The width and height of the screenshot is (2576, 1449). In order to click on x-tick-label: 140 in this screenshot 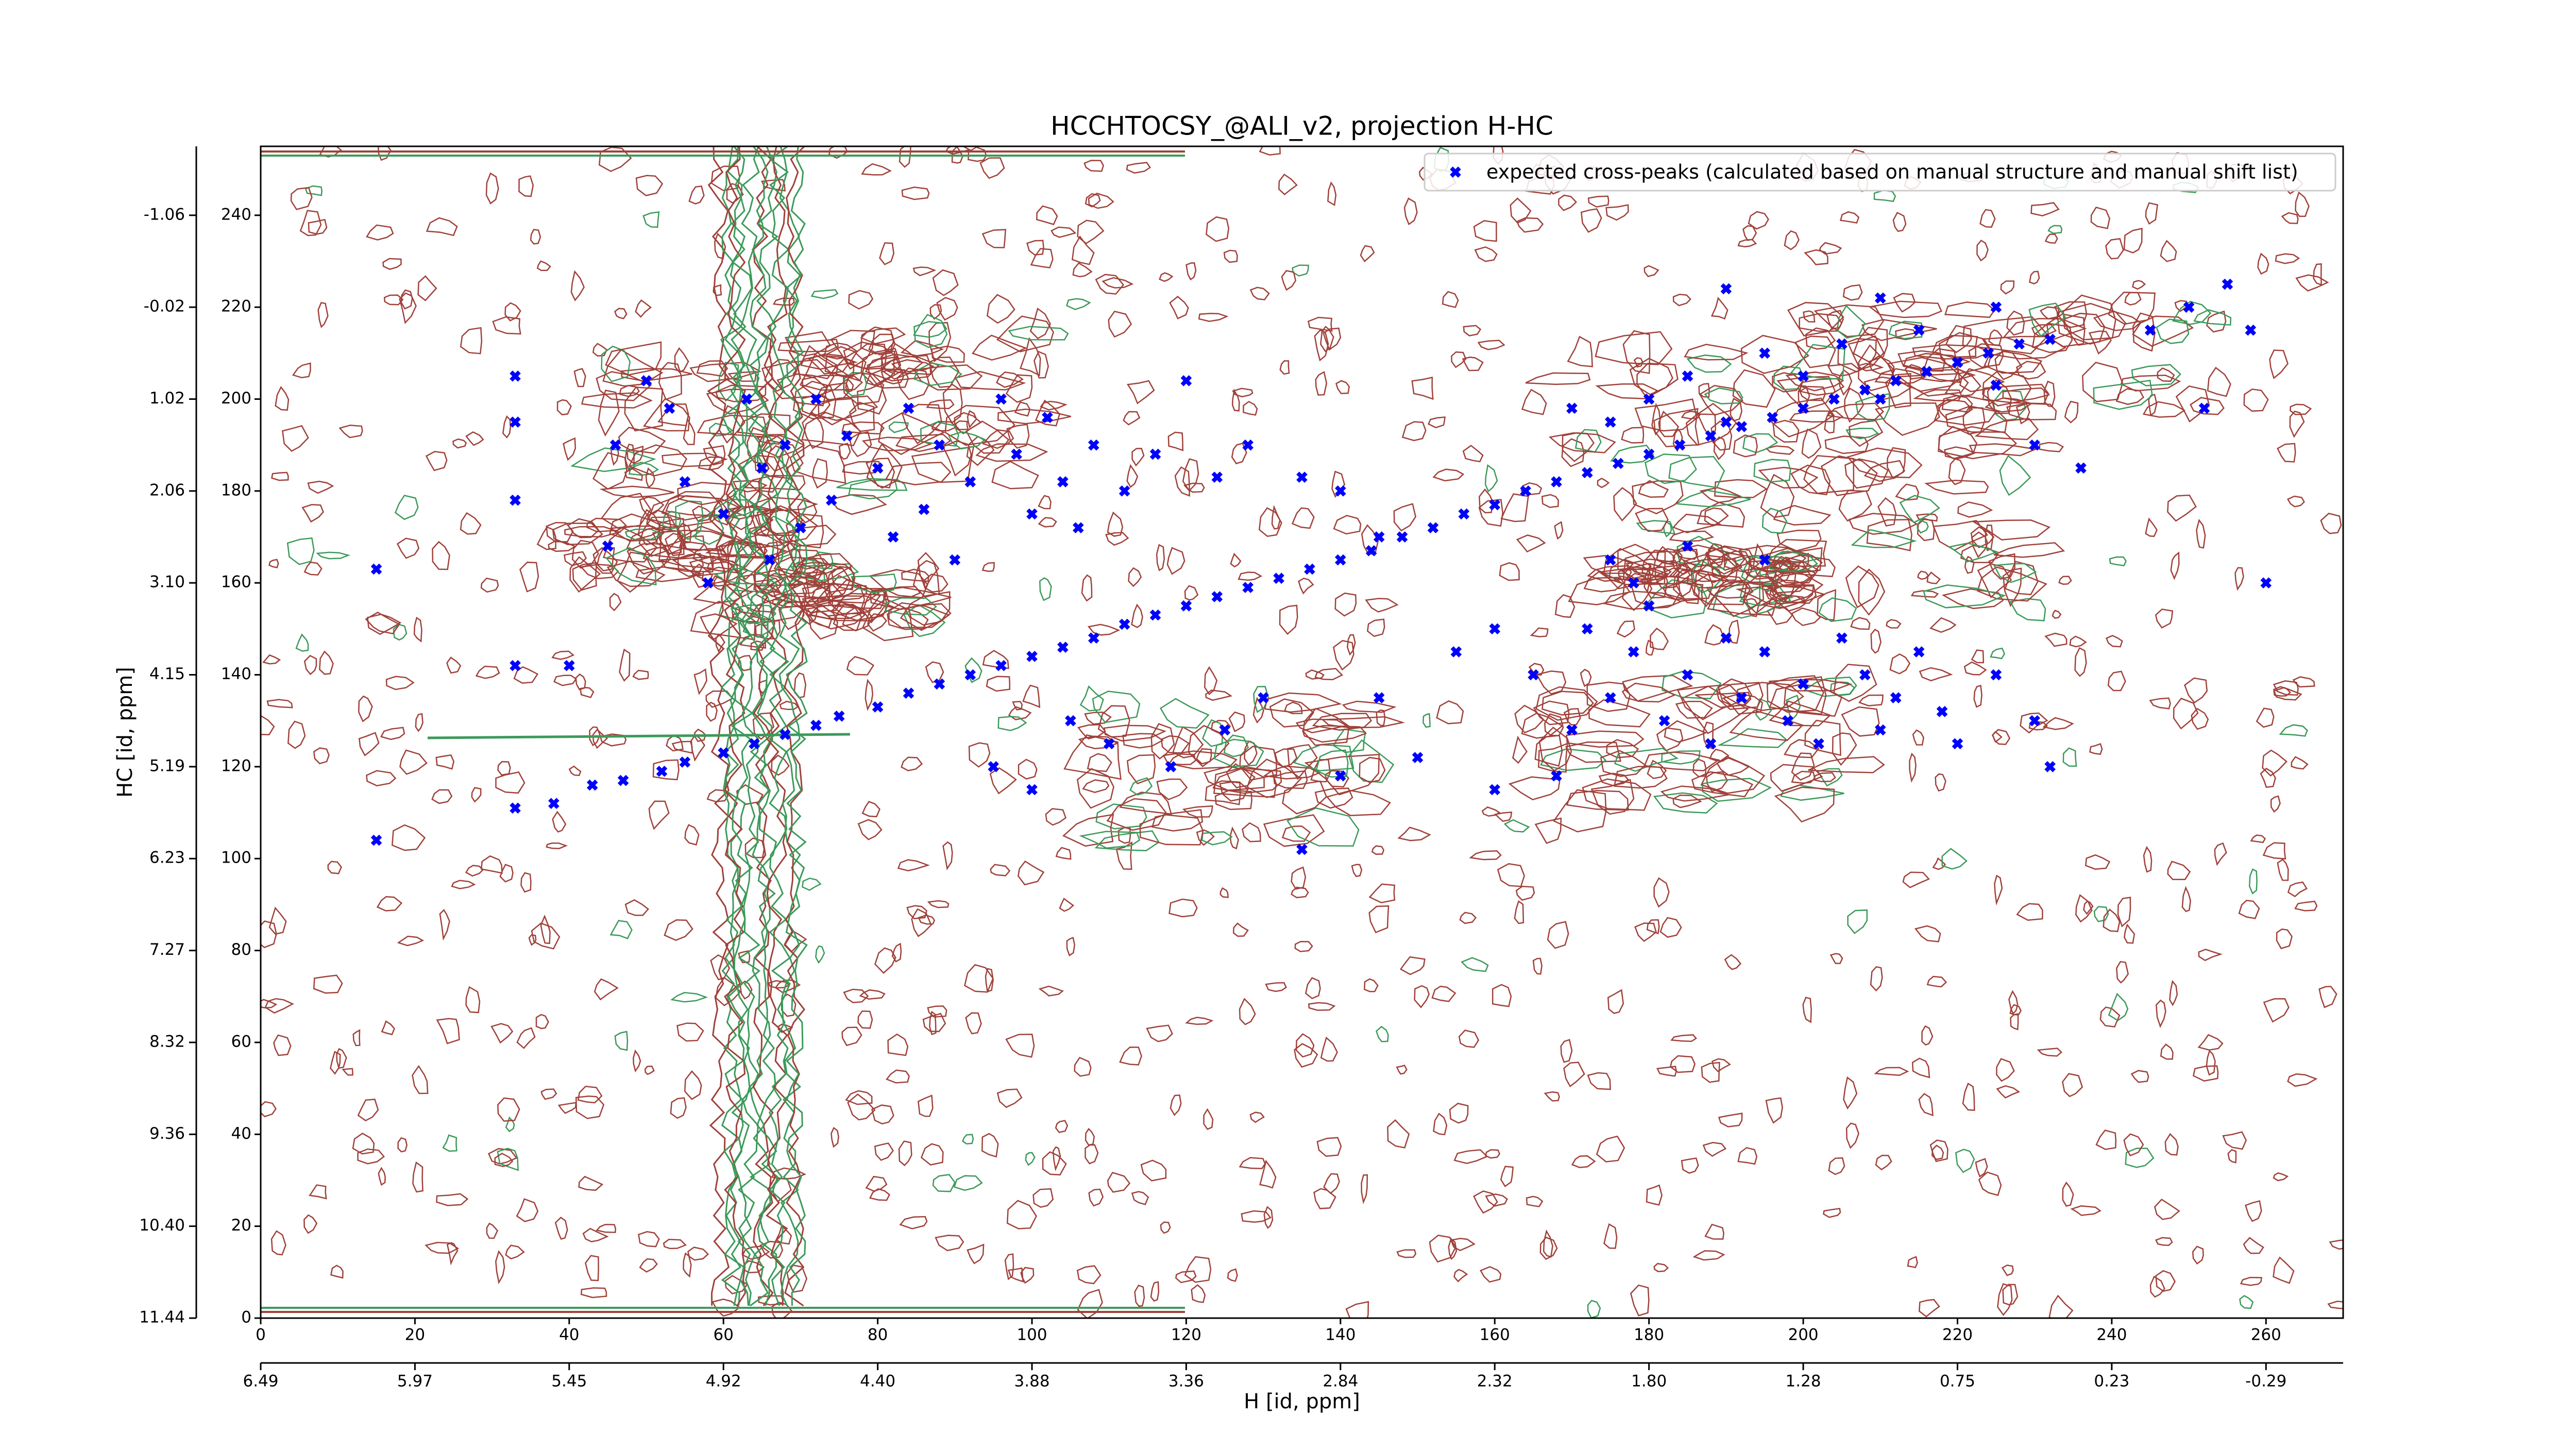, I will do `click(1340, 1335)`.